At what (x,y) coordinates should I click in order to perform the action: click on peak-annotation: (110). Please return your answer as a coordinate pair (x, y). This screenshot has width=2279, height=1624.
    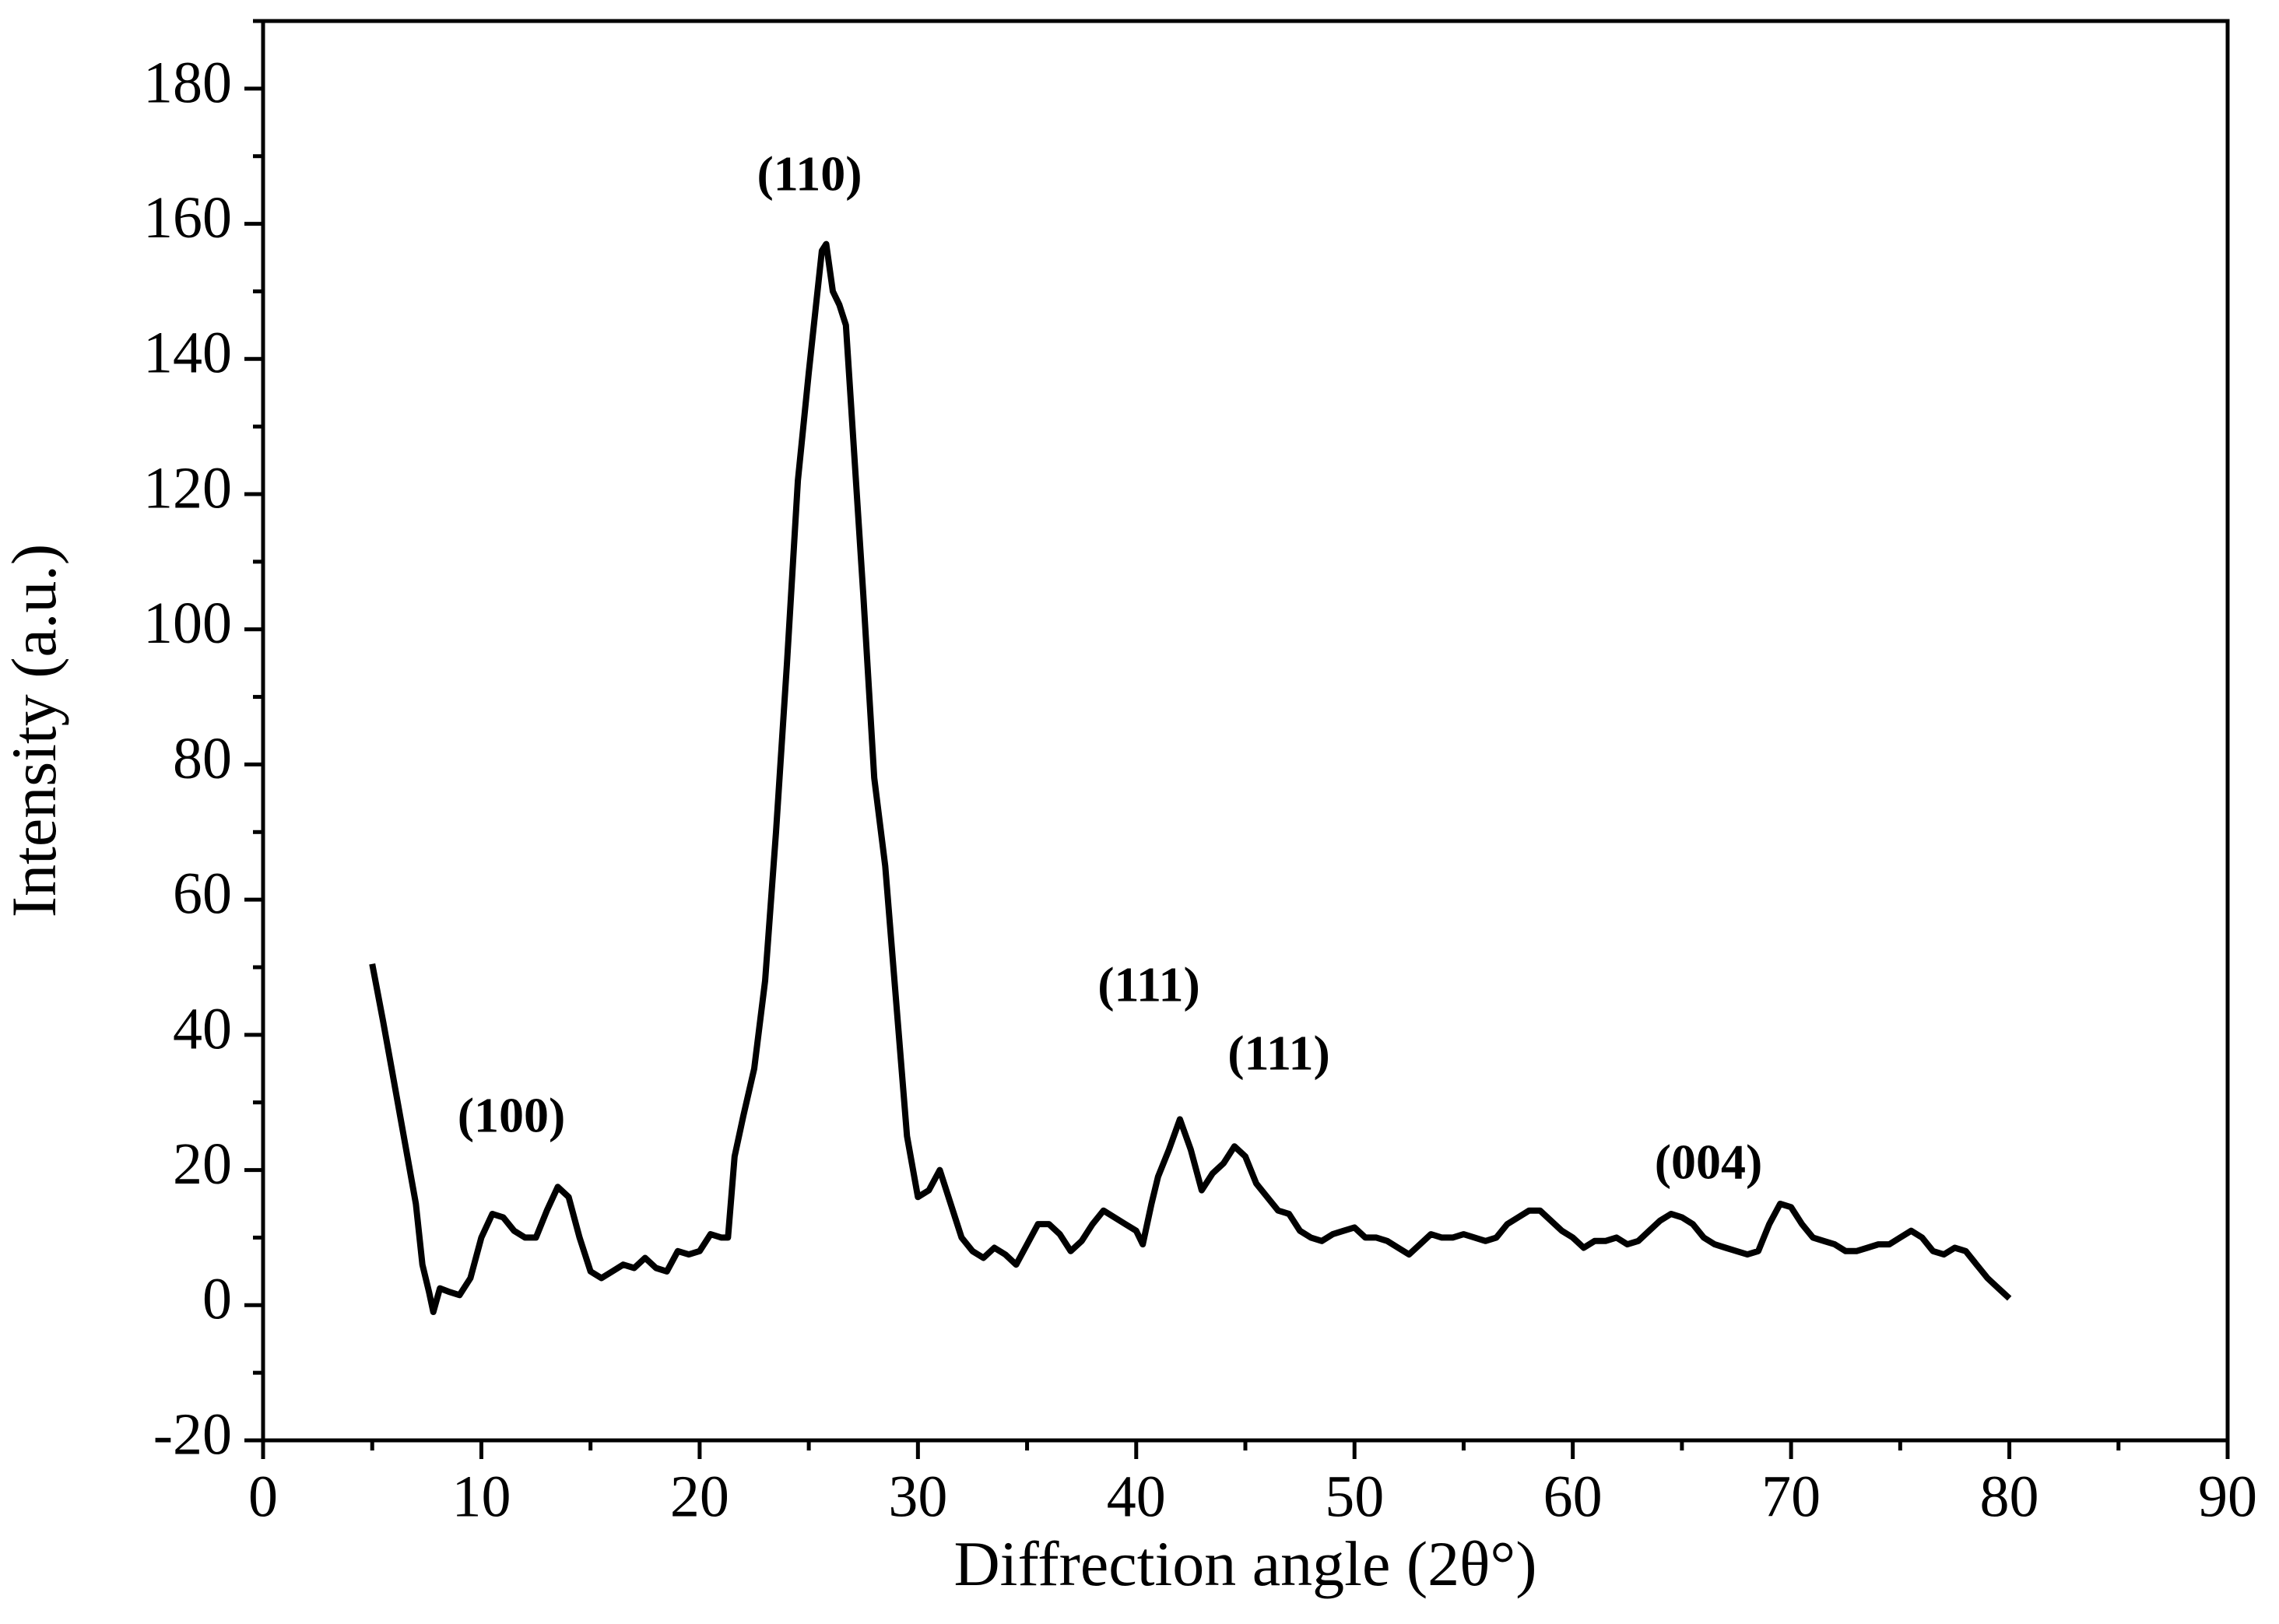
    Looking at the image, I should click on (809, 174).